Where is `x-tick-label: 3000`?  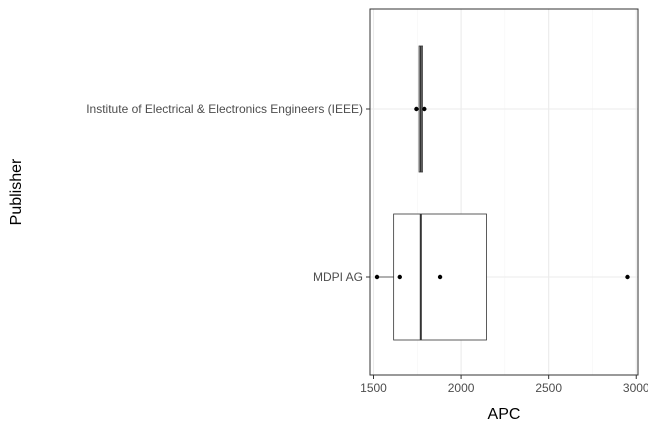
x-tick-label: 3000 is located at coordinates (635, 388).